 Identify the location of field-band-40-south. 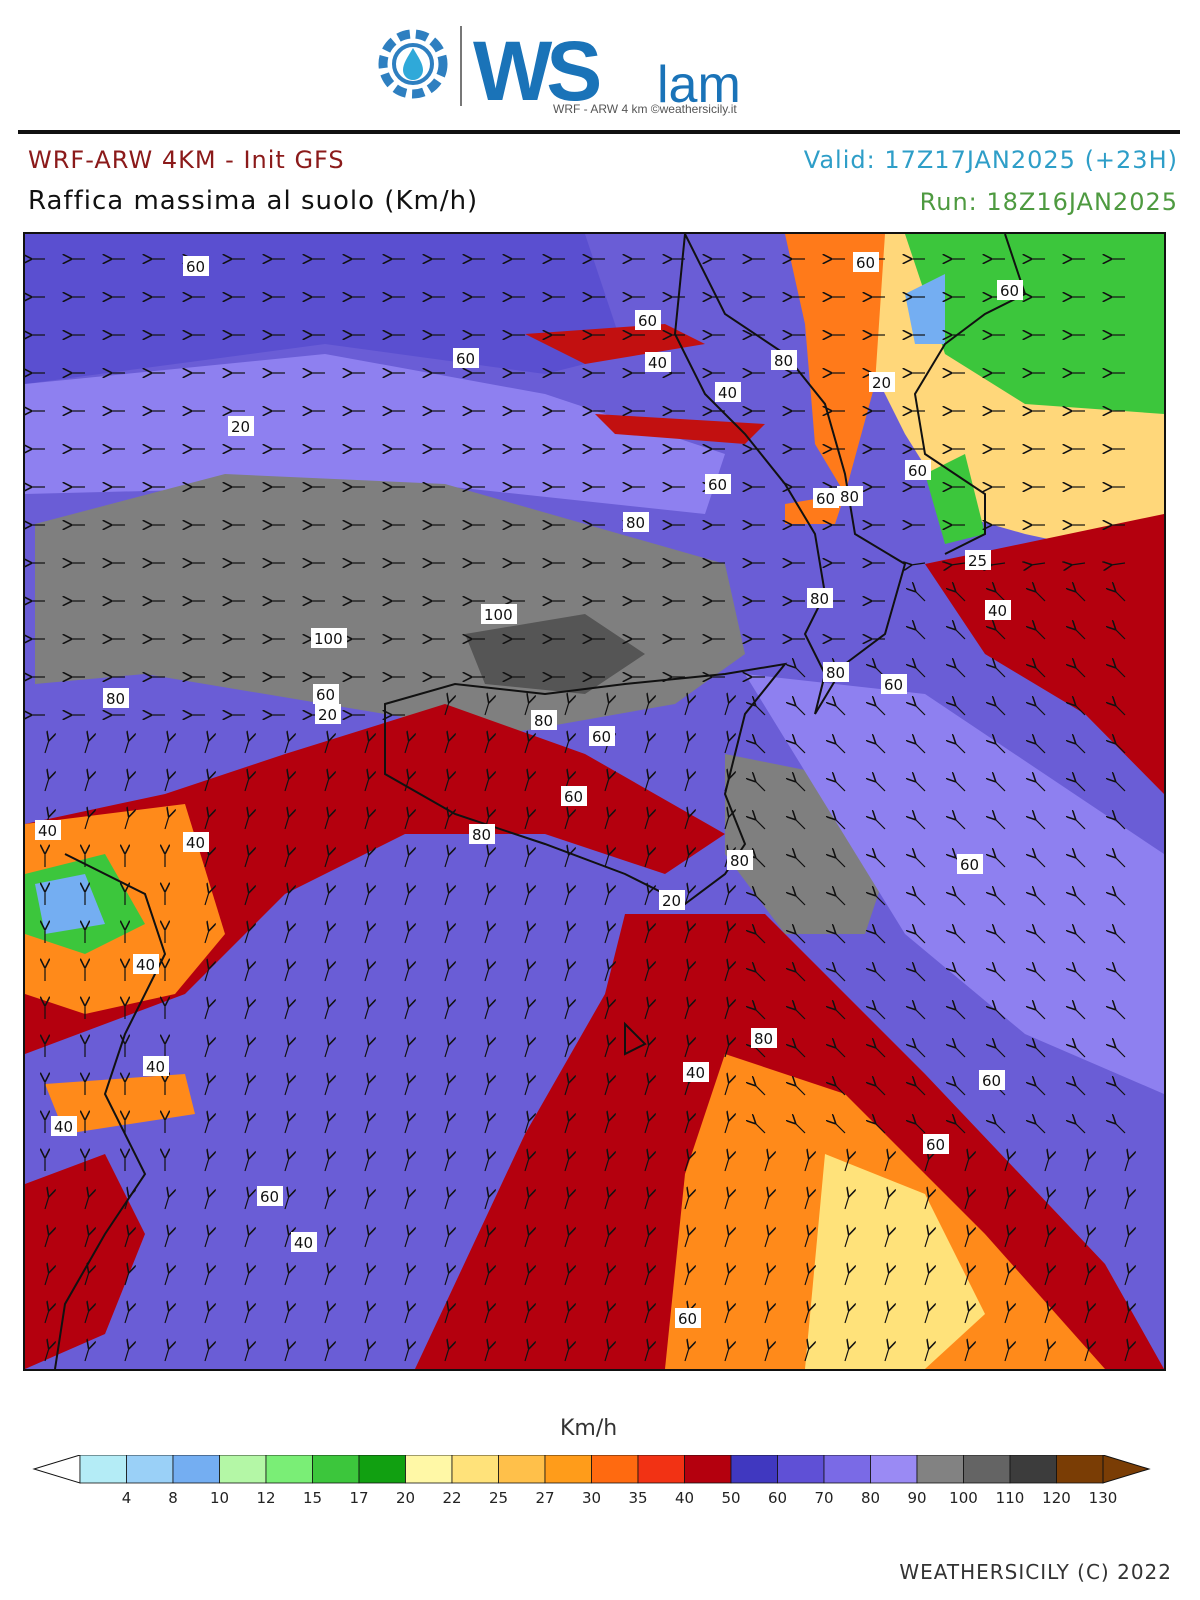
(375, 879).